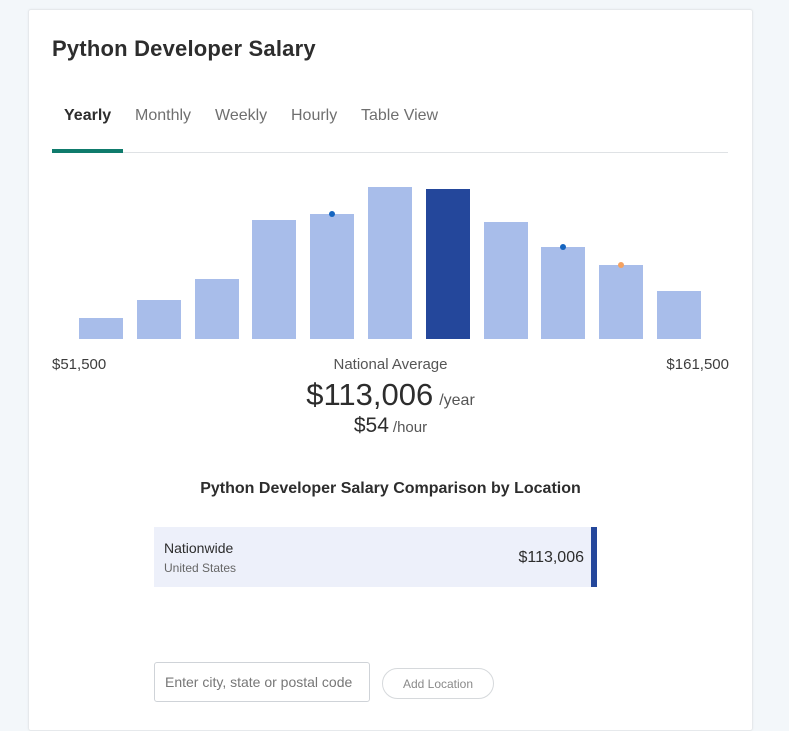  What do you see at coordinates (241, 115) in the screenshot?
I see `tab-weekly: Weekly` at bounding box center [241, 115].